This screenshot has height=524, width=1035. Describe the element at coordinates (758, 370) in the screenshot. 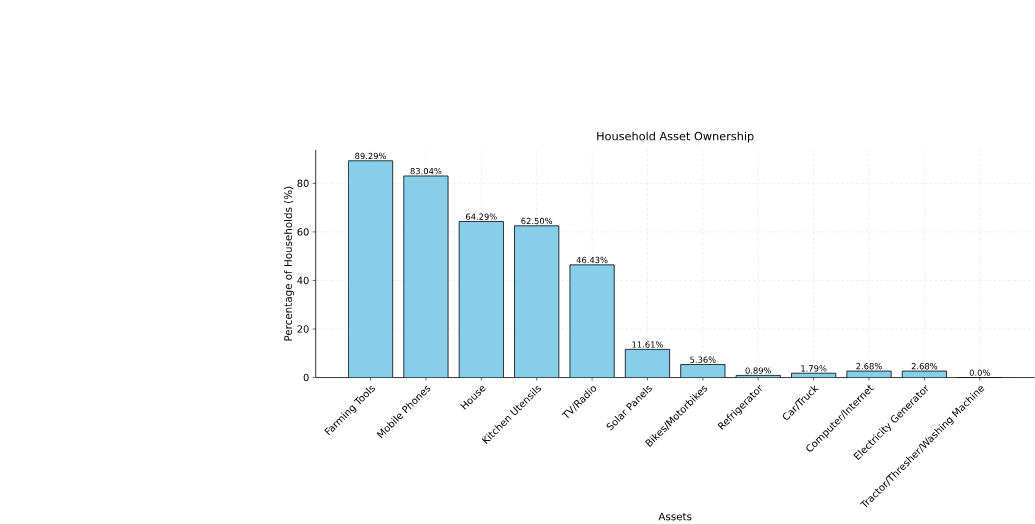

I see `data-label: 0.89%` at that location.